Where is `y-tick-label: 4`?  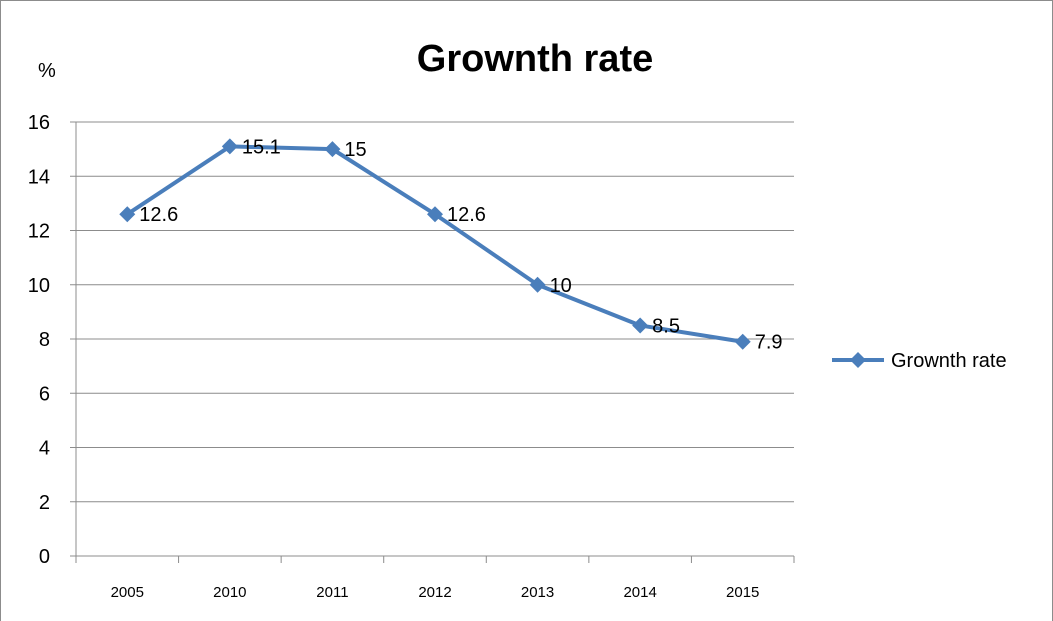
y-tick-label: 4 is located at coordinates (44, 449).